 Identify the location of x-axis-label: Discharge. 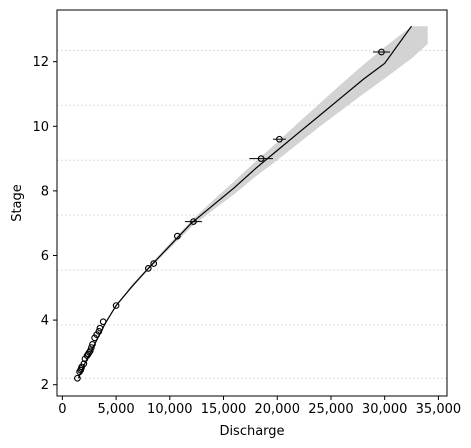
(251, 431).